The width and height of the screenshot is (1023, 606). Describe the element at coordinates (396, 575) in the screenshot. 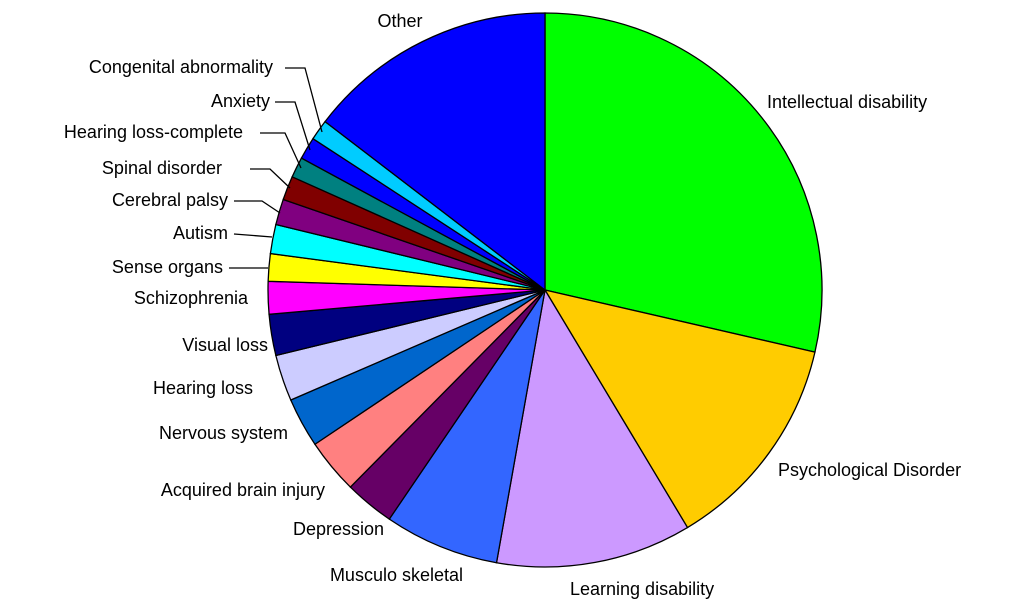

I see `slice-label: Musculo skeletal` at that location.